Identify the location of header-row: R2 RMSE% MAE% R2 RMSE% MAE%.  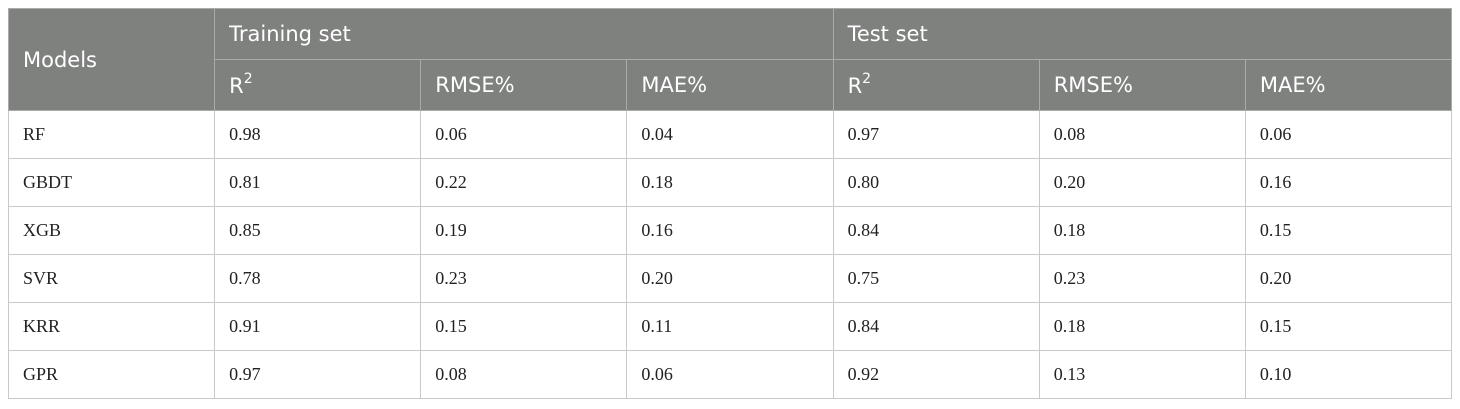
(731, 85).